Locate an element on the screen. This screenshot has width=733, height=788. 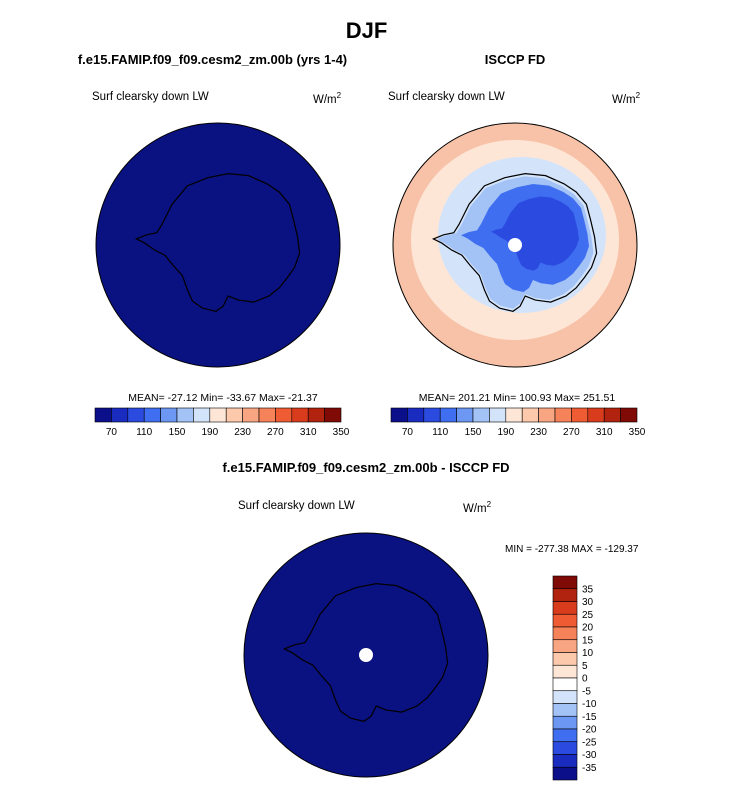
obs-colorbar-tick: 190 is located at coordinates (505, 432).